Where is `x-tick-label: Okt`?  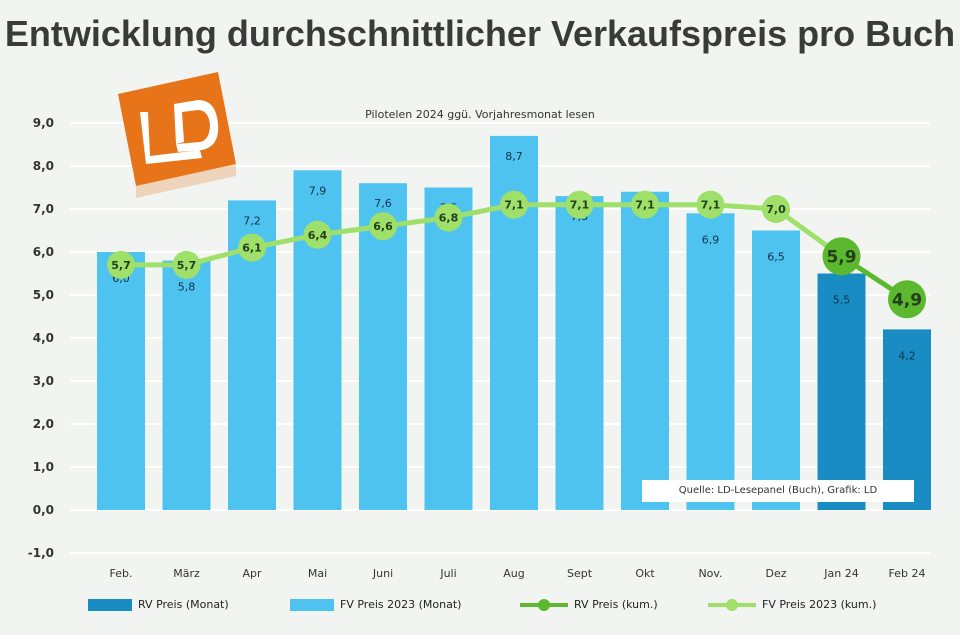 x-tick-label: Okt is located at coordinates (645, 573).